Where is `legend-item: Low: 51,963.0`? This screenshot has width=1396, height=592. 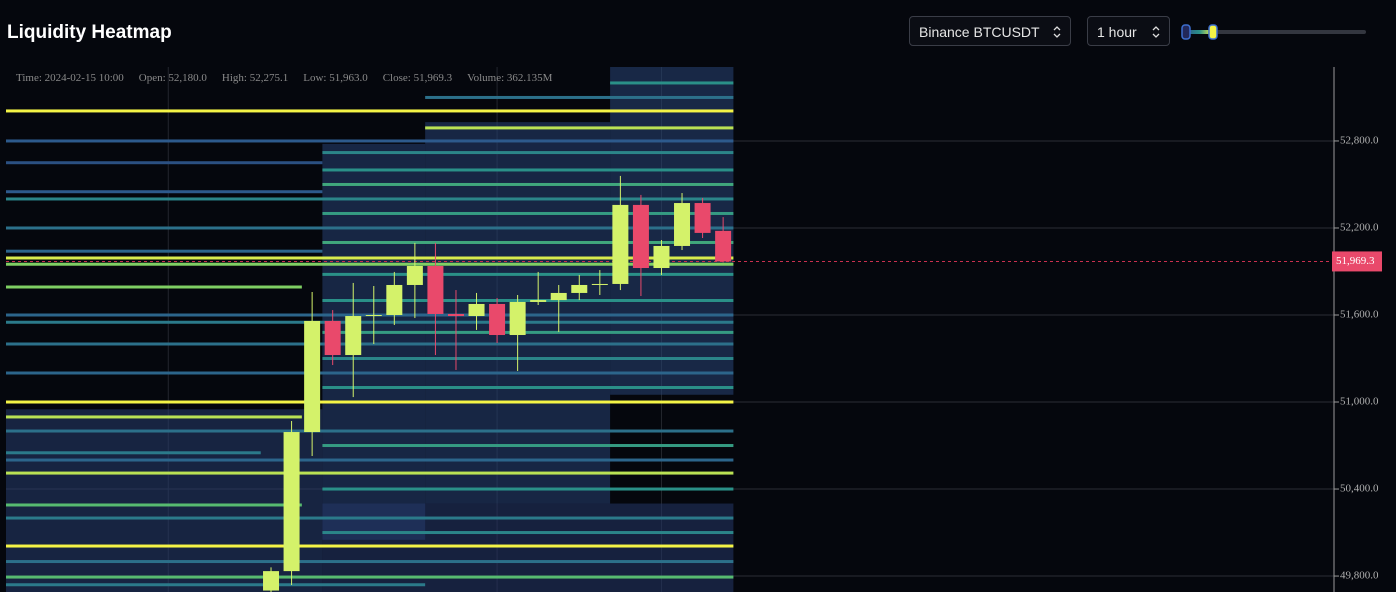 legend-item: Low: 51,963.0 is located at coordinates (335, 78).